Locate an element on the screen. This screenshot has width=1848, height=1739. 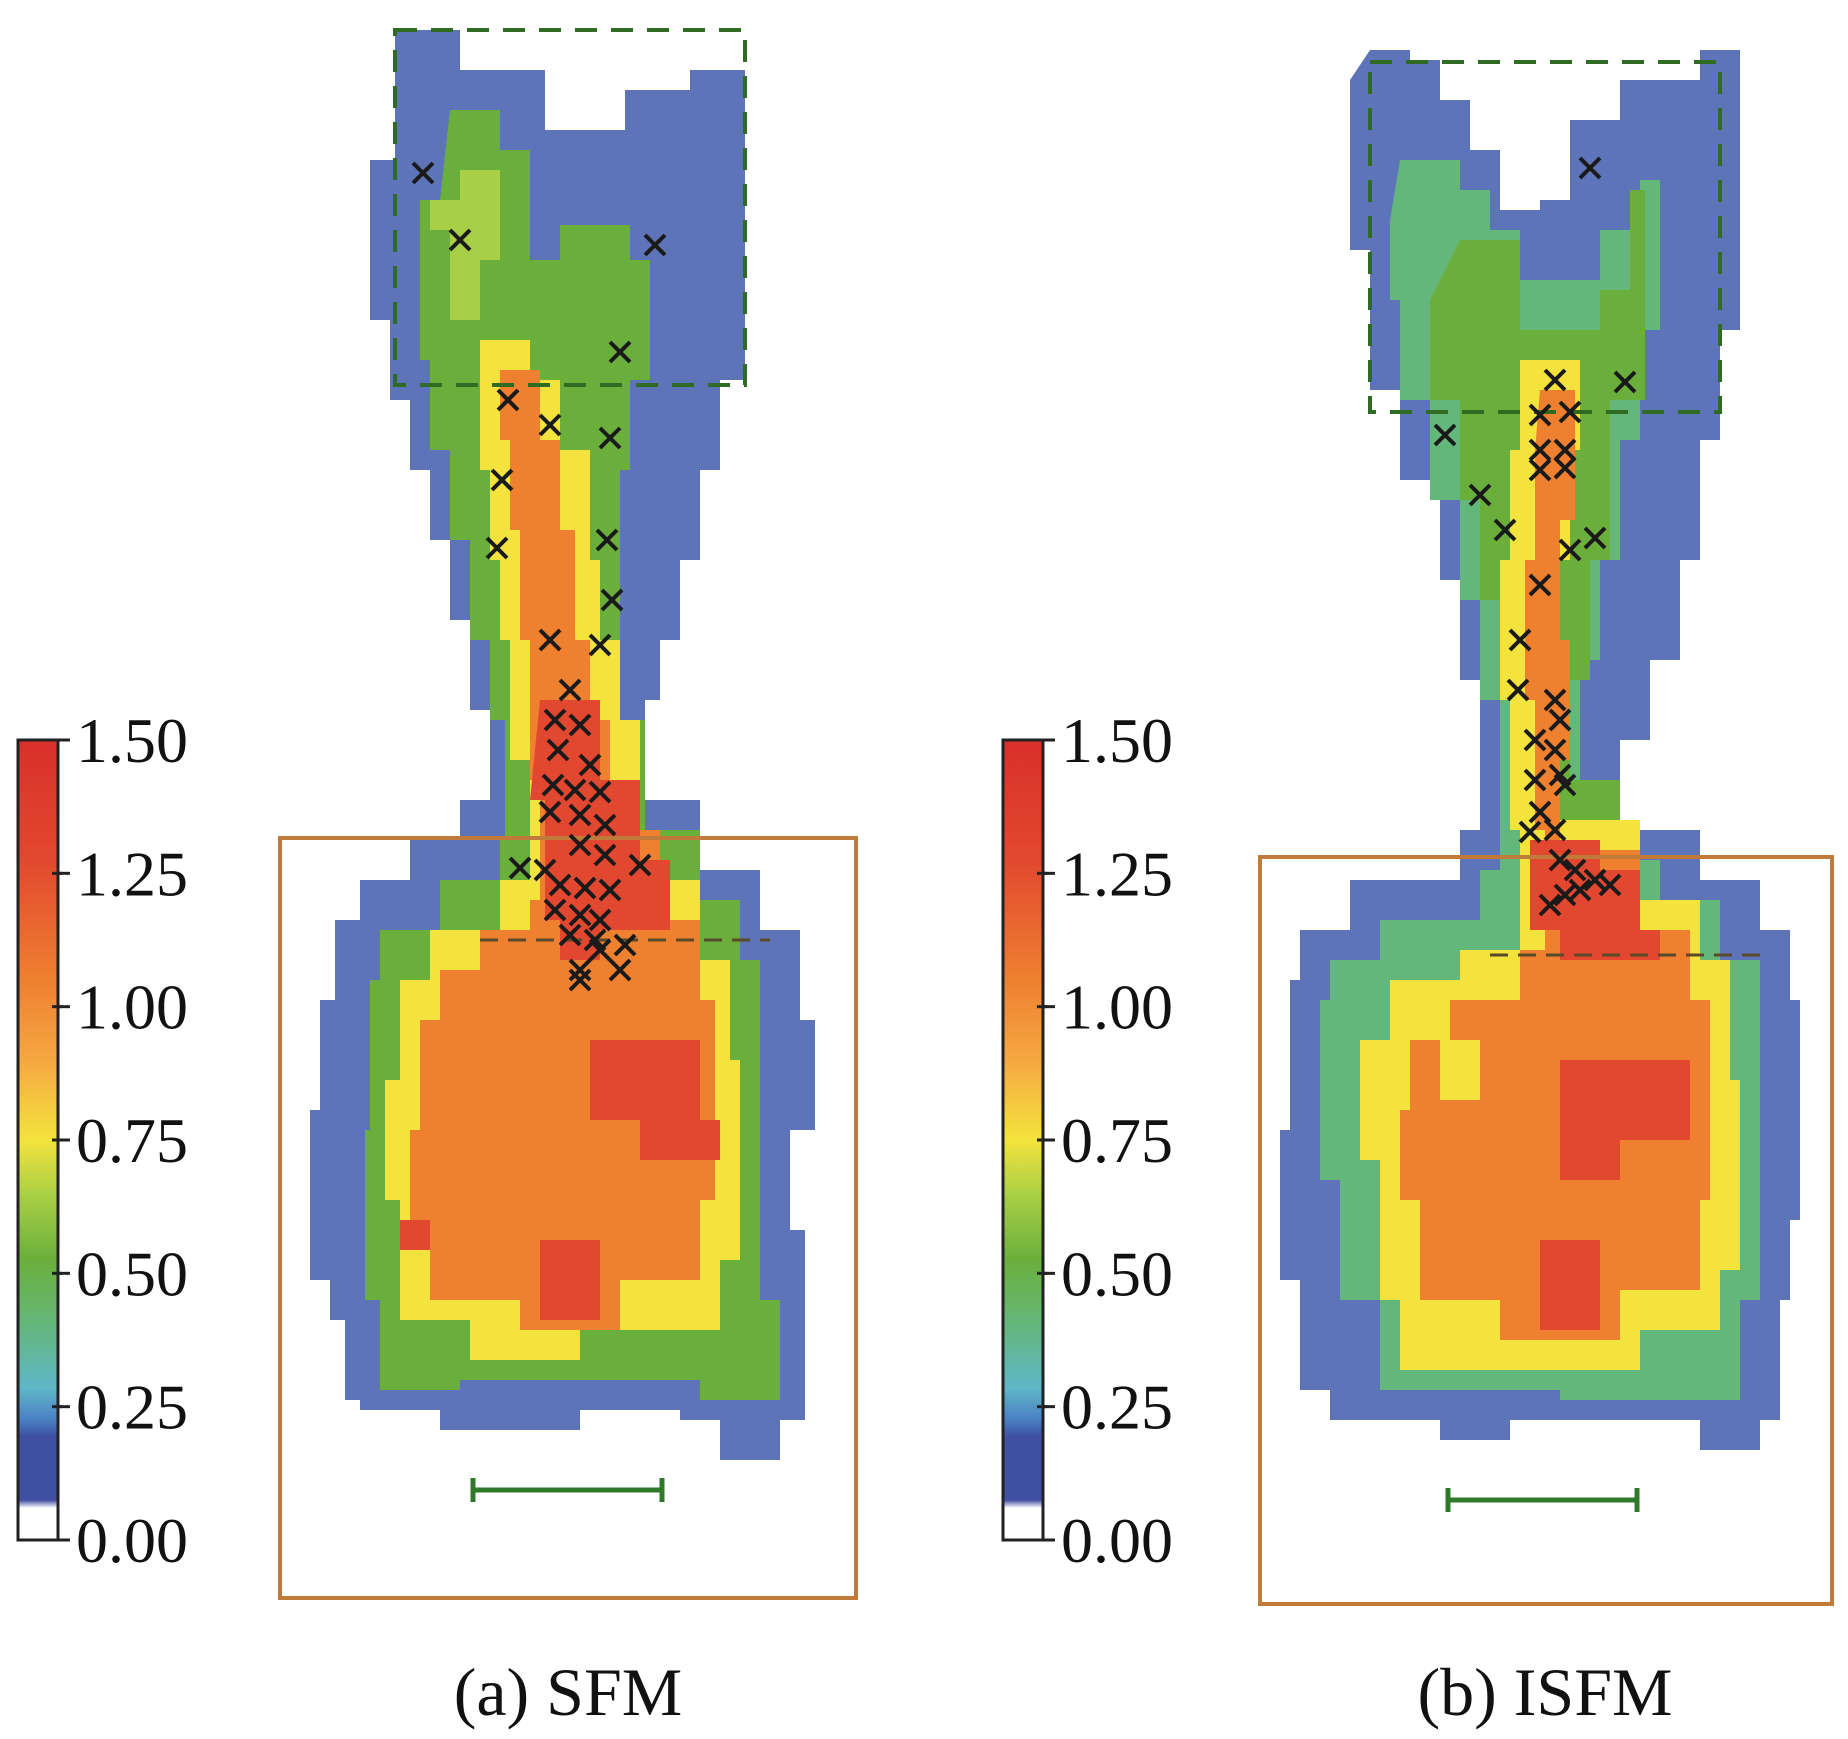
colorbar-sfm: 0.00 0.25 0.50 0.75 1.00 1.25 1.50 is located at coordinates (102, 1140).